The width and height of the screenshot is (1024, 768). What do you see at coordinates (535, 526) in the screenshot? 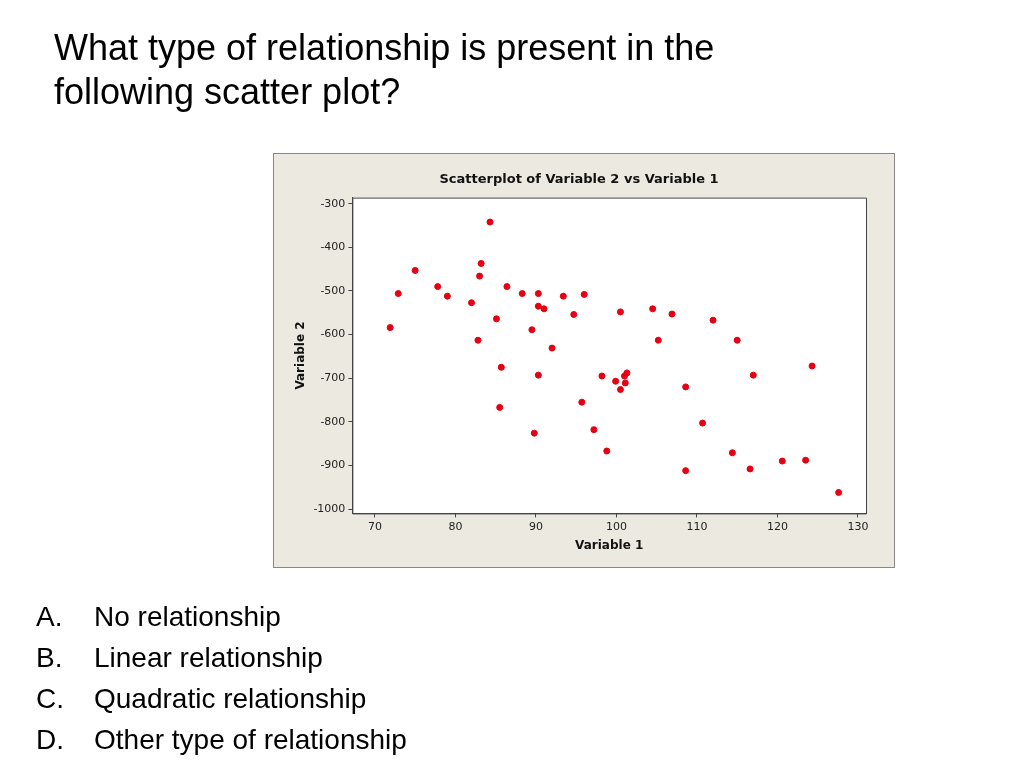
I see `x-tick-label: 90` at bounding box center [535, 526].